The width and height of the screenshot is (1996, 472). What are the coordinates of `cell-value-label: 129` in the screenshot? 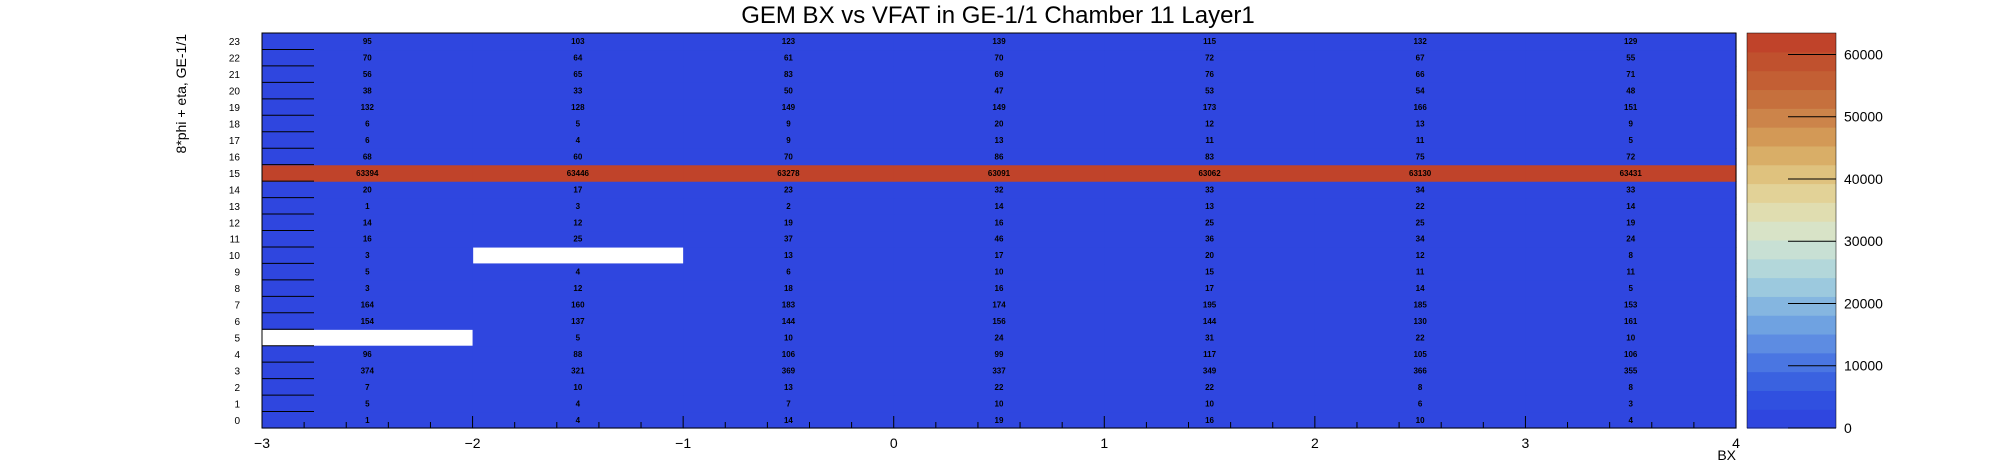 It's located at (1631, 41).